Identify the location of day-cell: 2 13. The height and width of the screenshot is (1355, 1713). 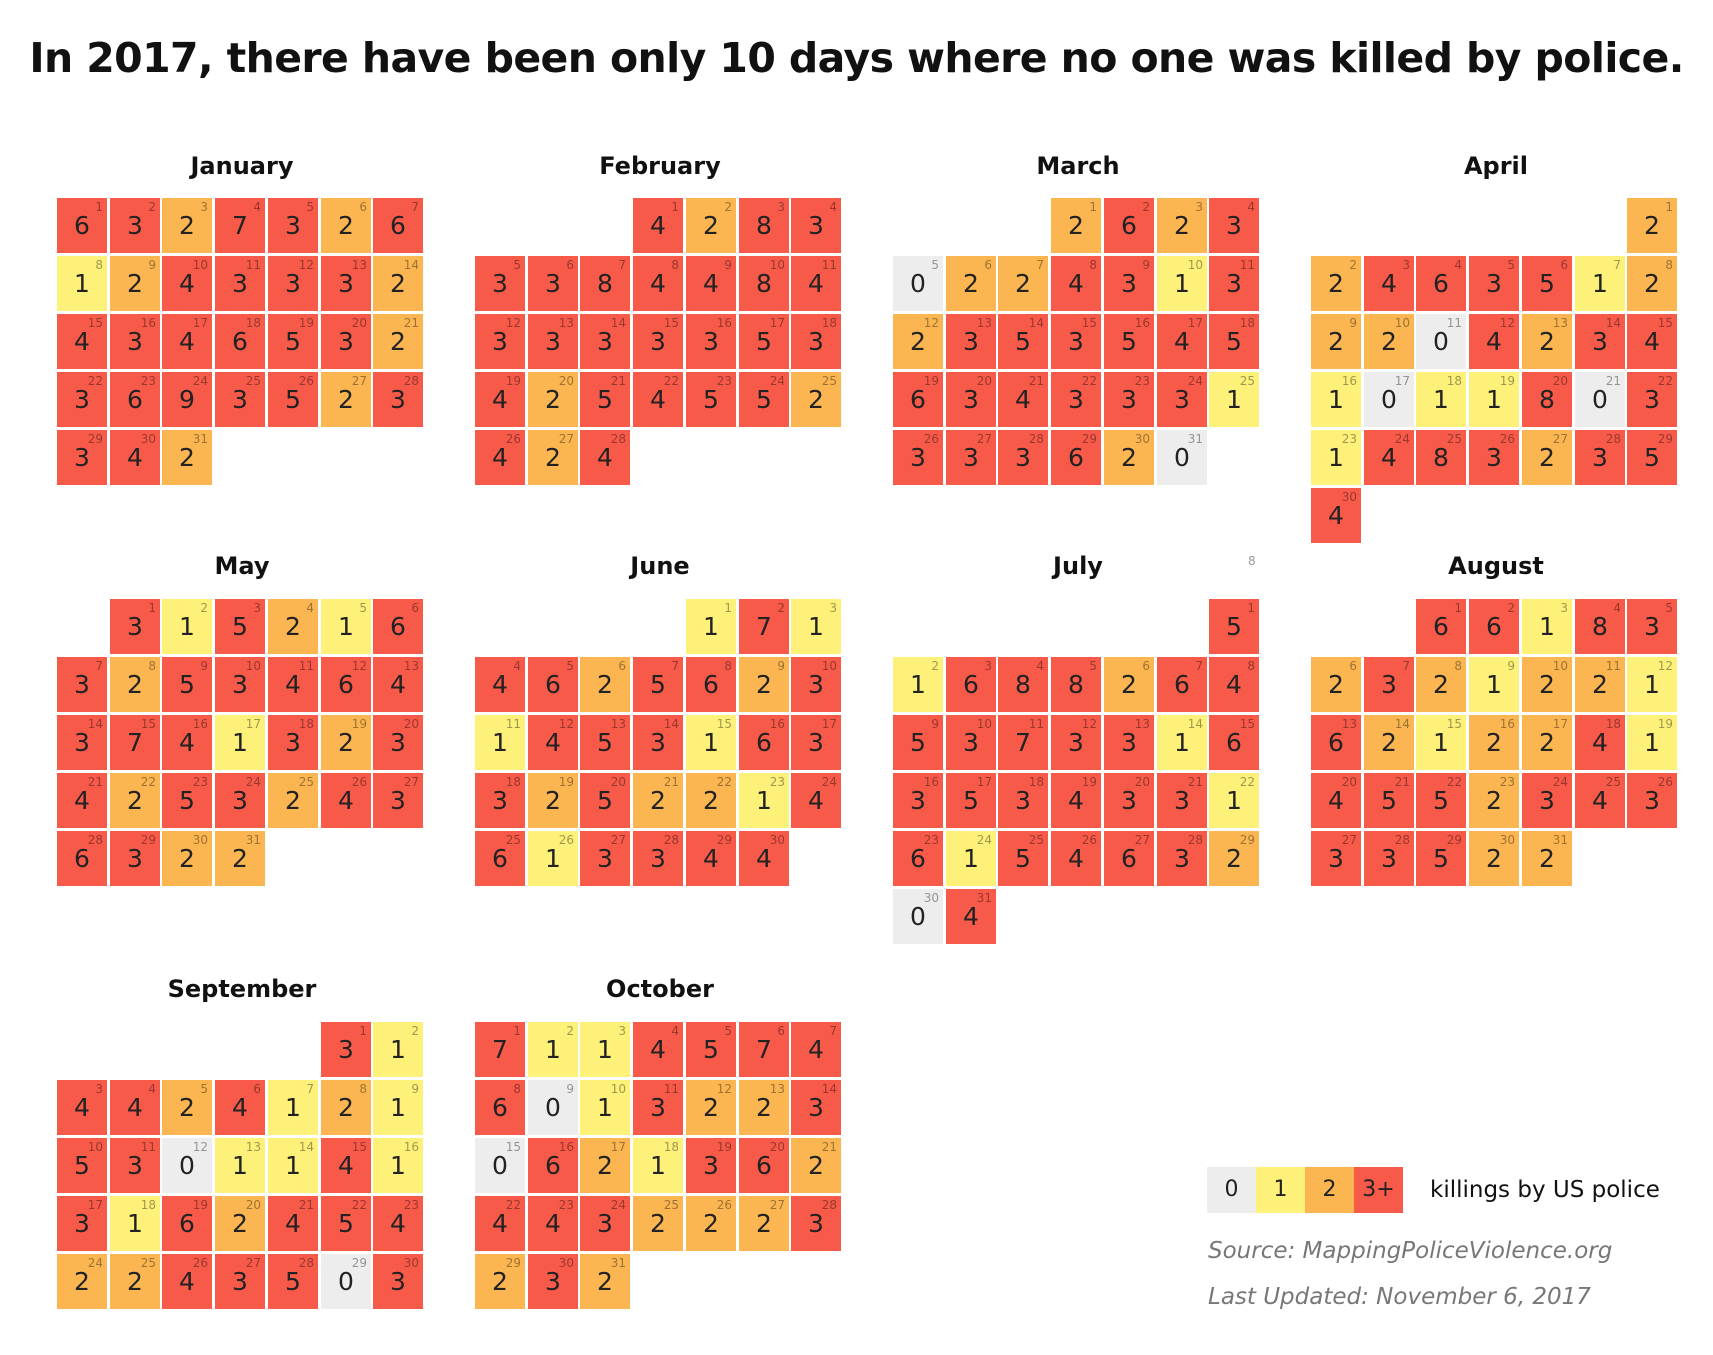
(1547, 341).